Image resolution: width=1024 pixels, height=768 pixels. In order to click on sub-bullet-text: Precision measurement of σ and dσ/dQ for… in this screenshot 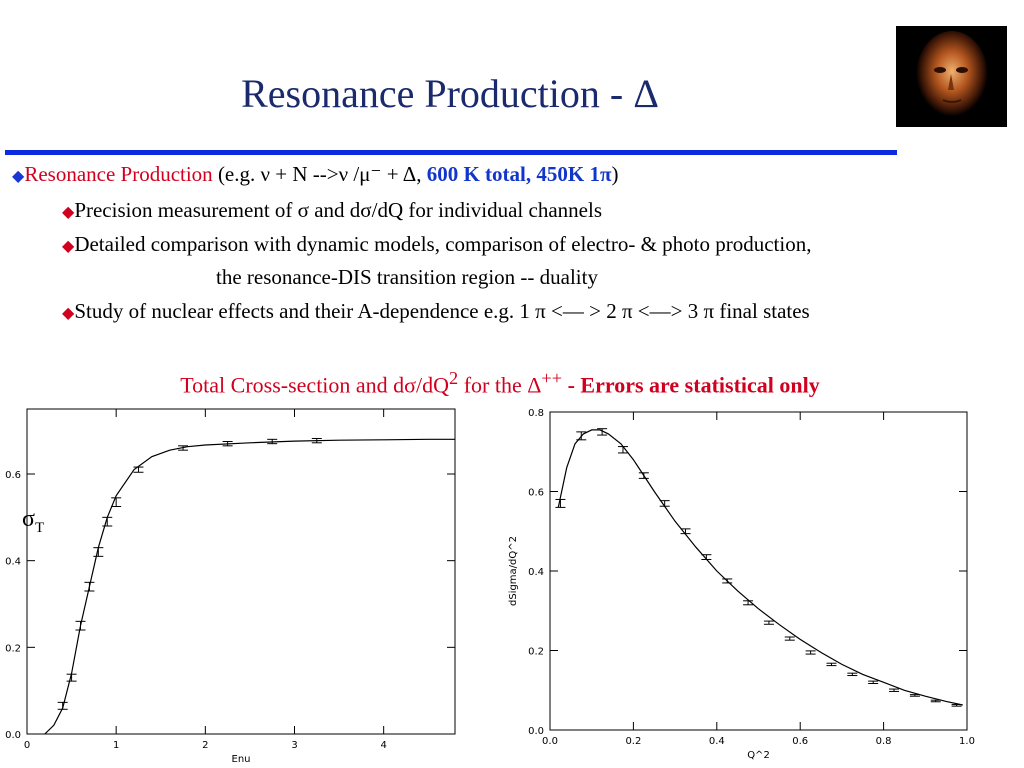, I will do `click(338, 210)`.